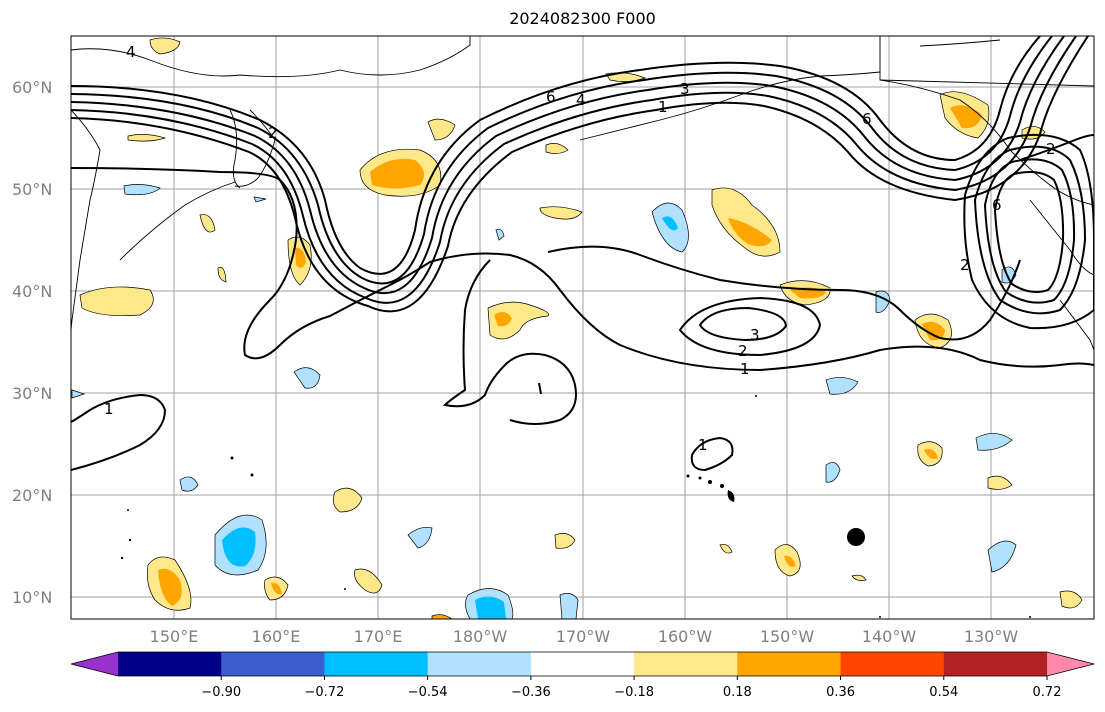  Describe the element at coordinates (32, 87) in the screenshot. I see `lat-label: 60°N` at that location.